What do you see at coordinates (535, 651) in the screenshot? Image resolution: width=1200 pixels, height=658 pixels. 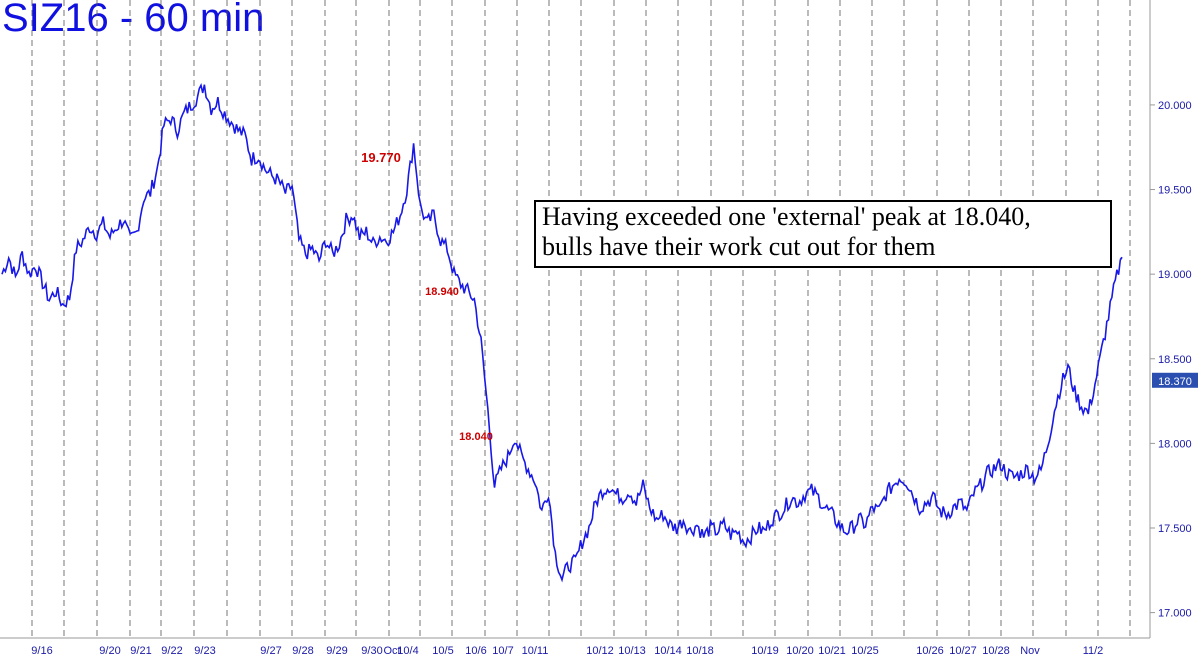 I see `x-tick-label: 10/11` at bounding box center [535, 651].